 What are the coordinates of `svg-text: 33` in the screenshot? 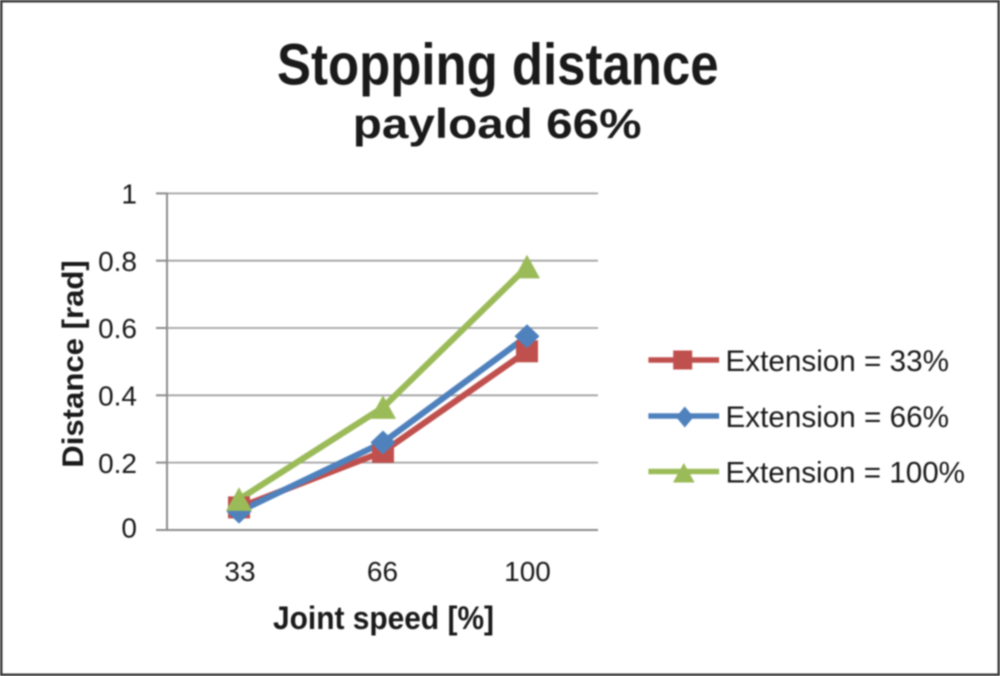 It's located at (239, 571).